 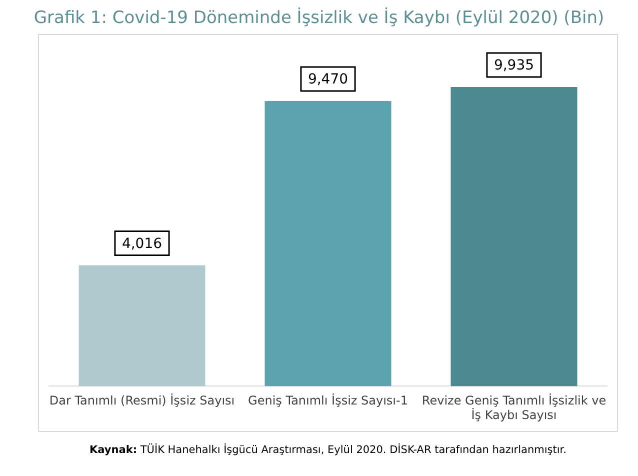 What do you see at coordinates (142, 401) in the screenshot?
I see `x-tick-label: Dar Tanımlı (Resmi) İşsiz Sayısı` at bounding box center [142, 401].